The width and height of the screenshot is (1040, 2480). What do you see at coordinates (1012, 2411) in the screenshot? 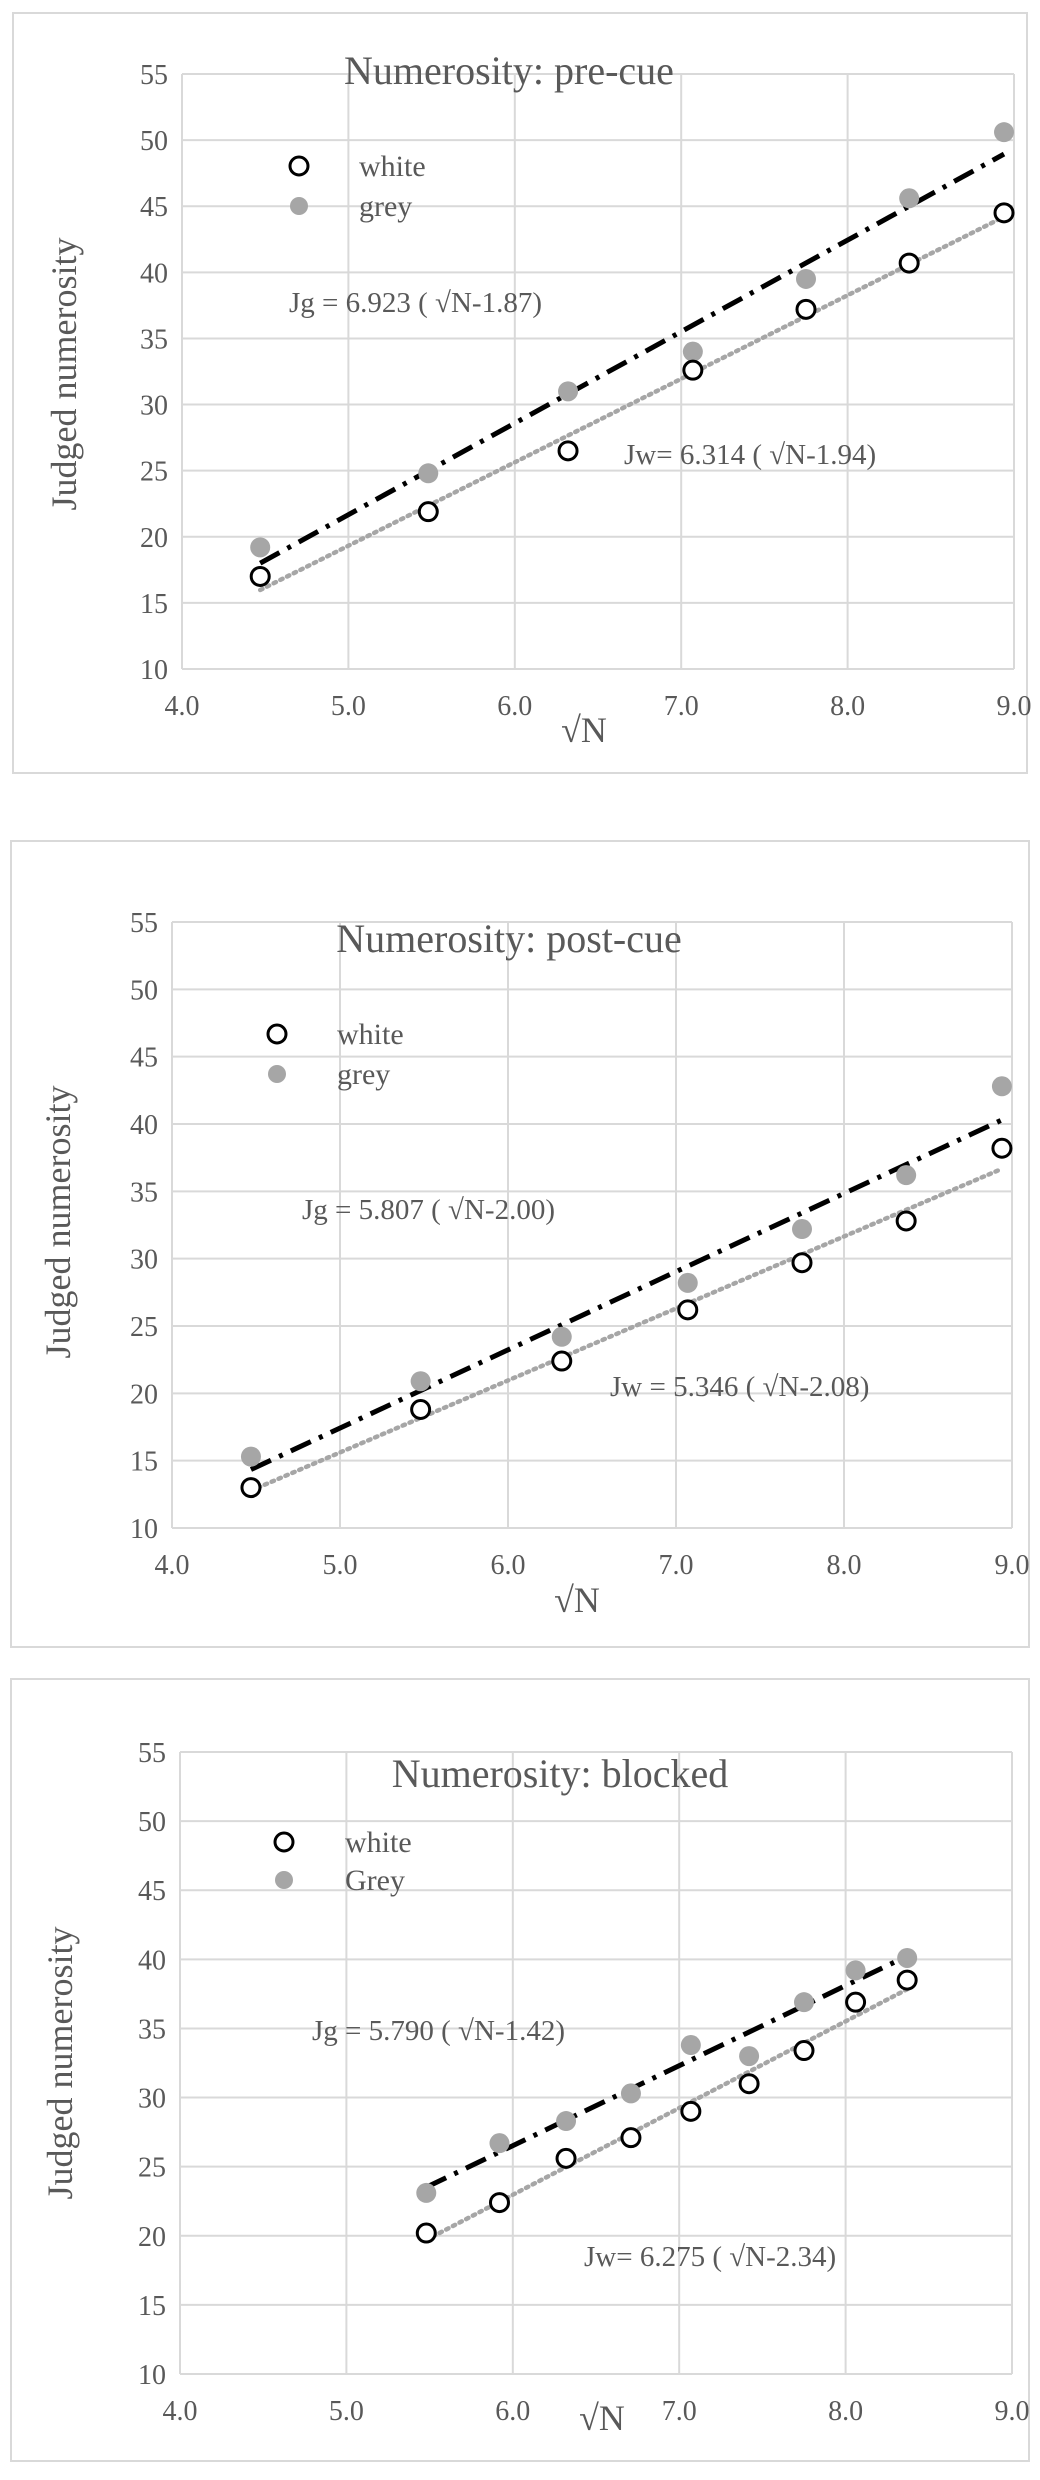
I see `x-tick-label: 9.0` at bounding box center [1012, 2411].